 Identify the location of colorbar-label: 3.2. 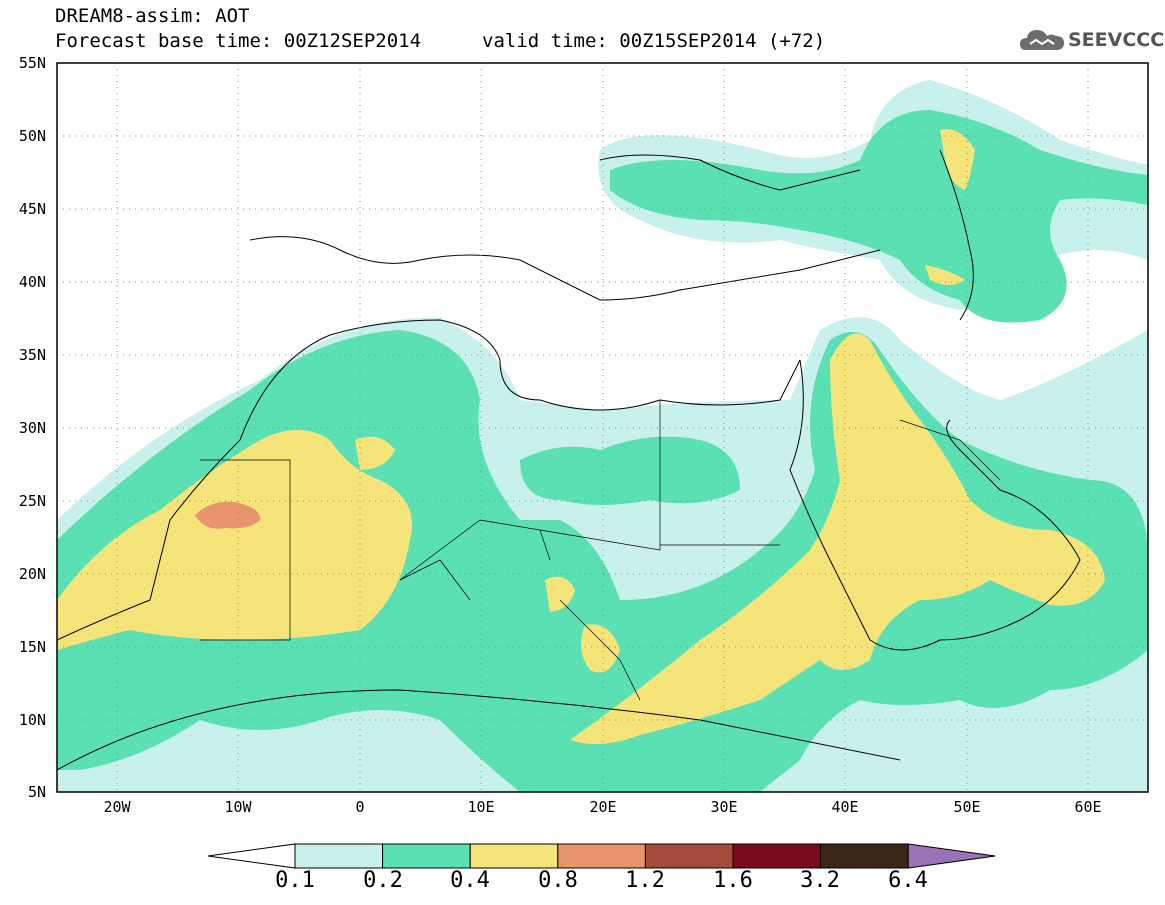
(820, 880).